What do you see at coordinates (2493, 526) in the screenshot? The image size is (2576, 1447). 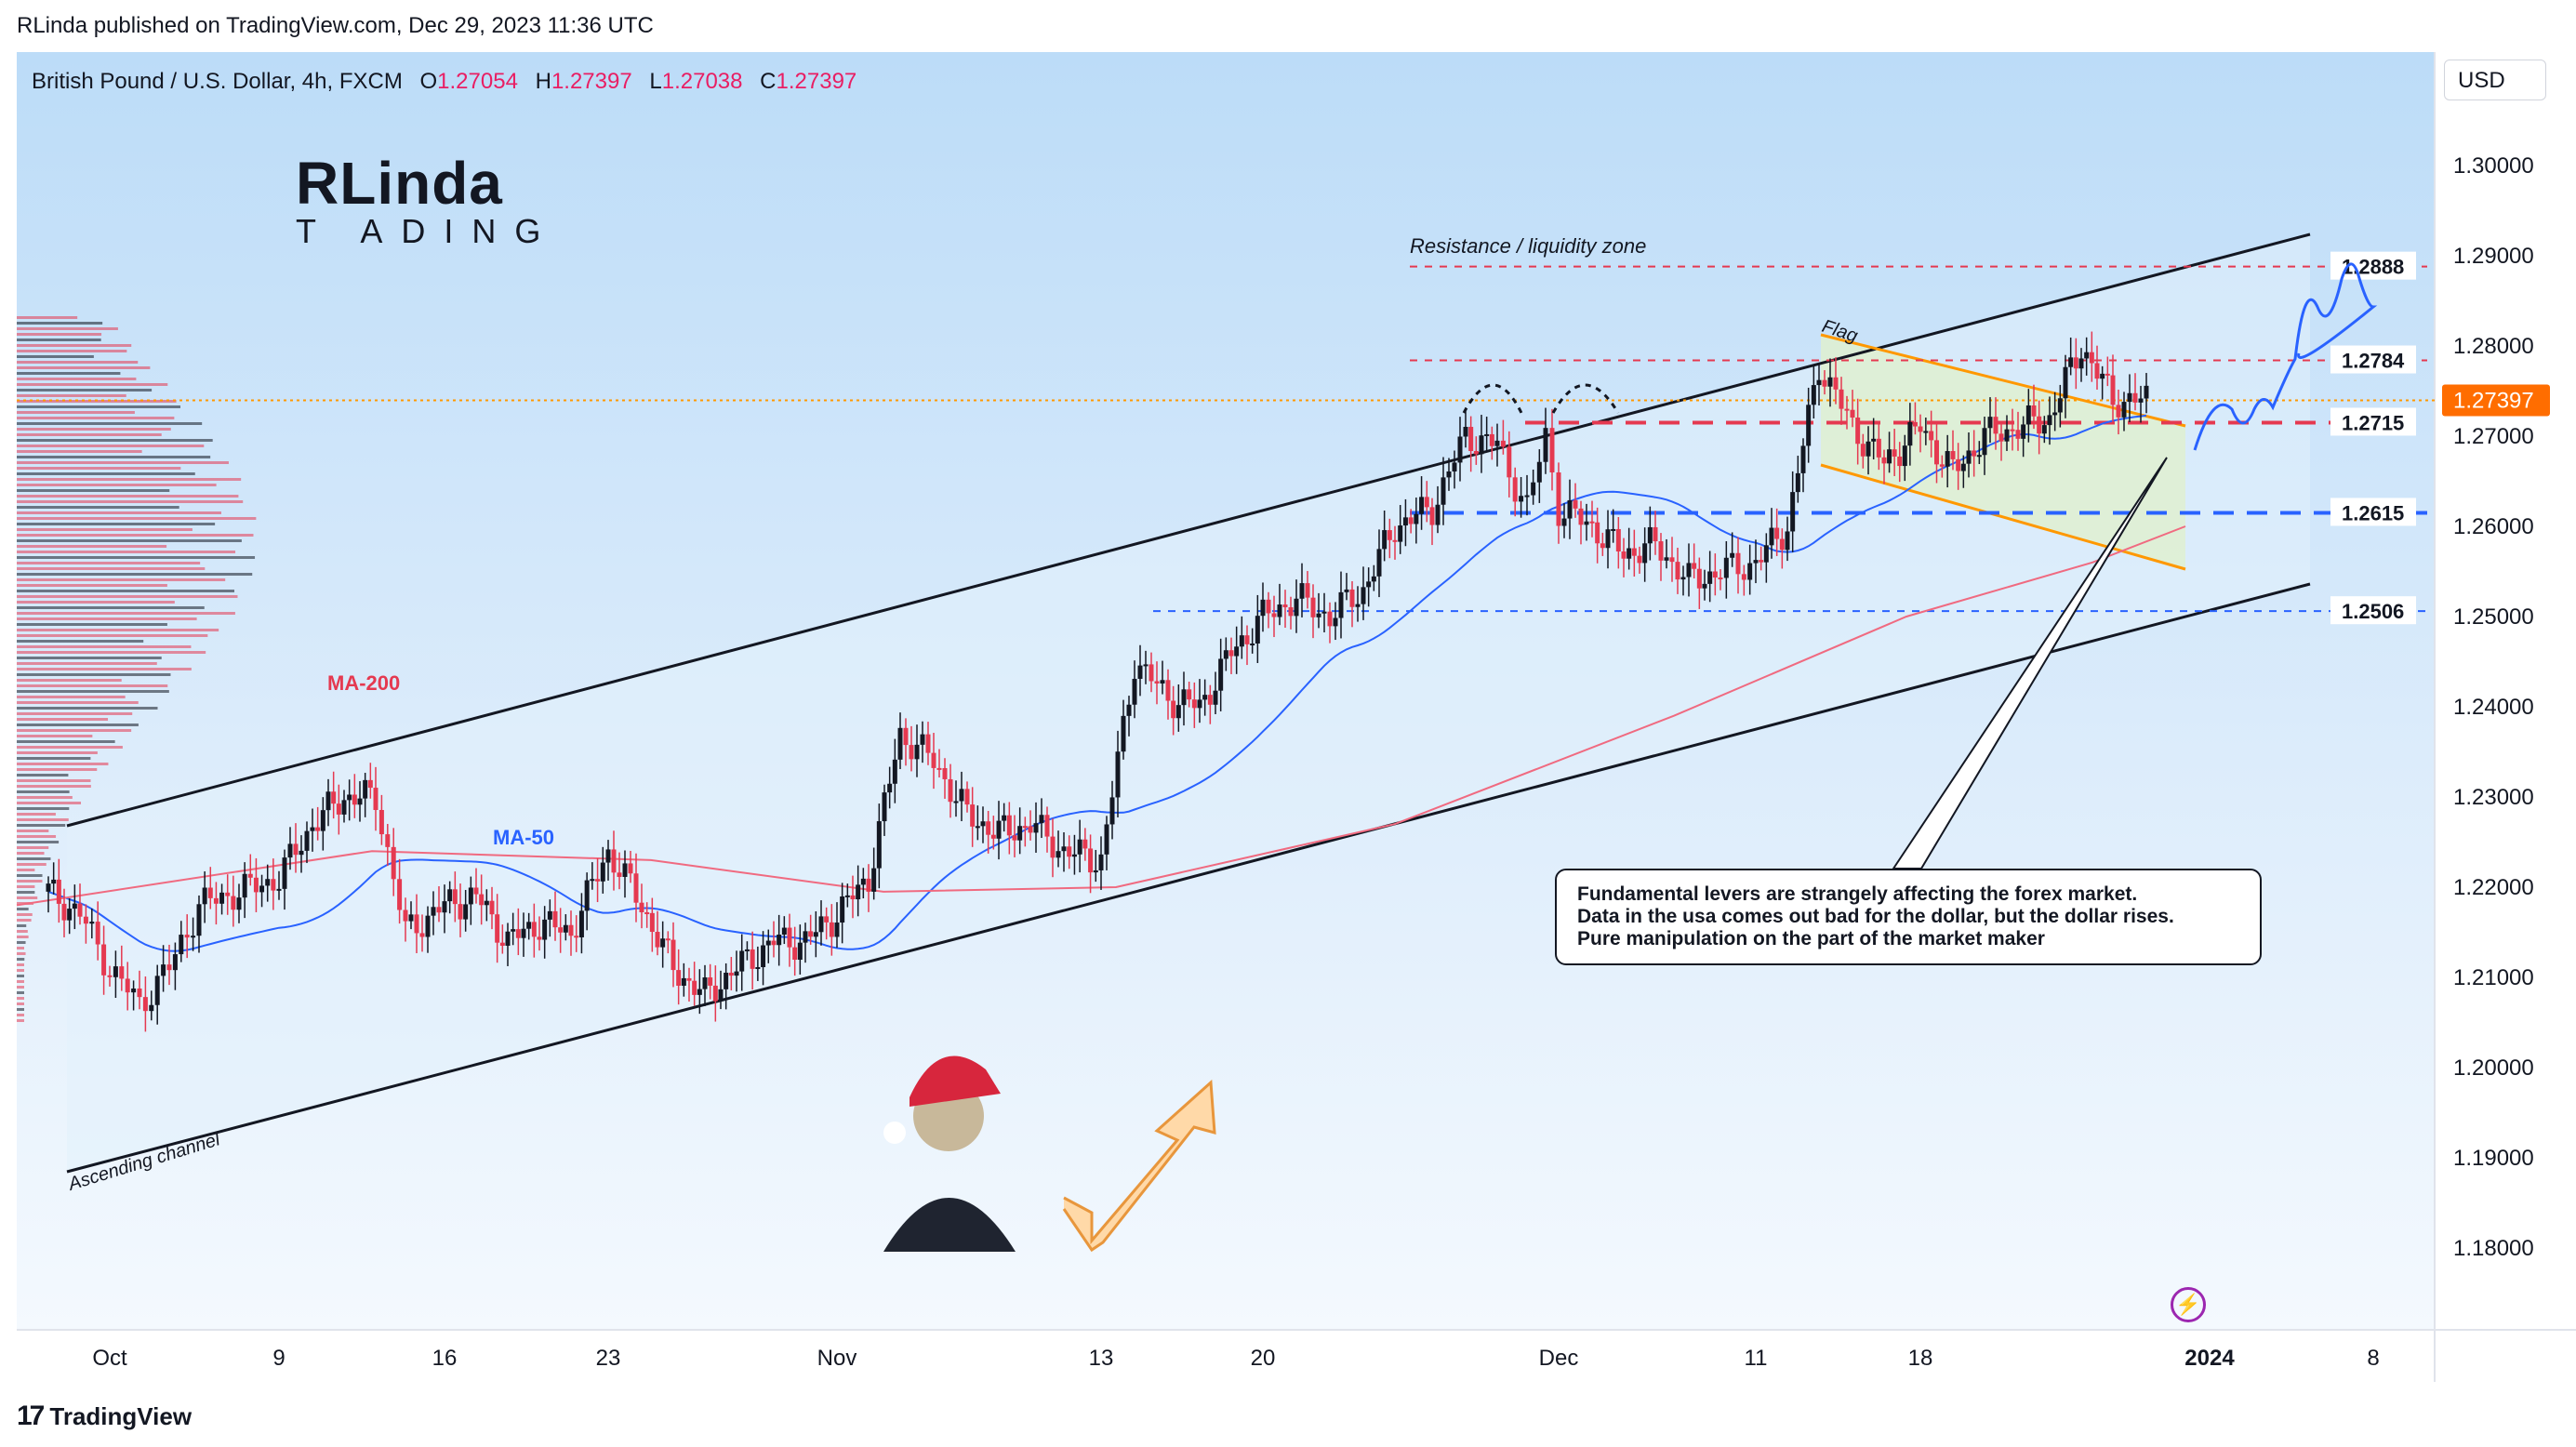 I see `y-tick-label: 1.26000` at bounding box center [2493, 526].